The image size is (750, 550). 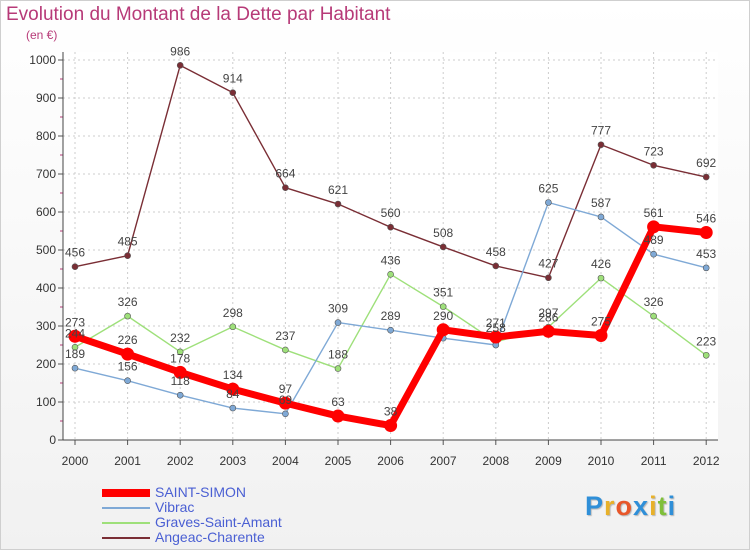 I want to click on data-label-saint-simon: 275, so click(x=601, y=322).